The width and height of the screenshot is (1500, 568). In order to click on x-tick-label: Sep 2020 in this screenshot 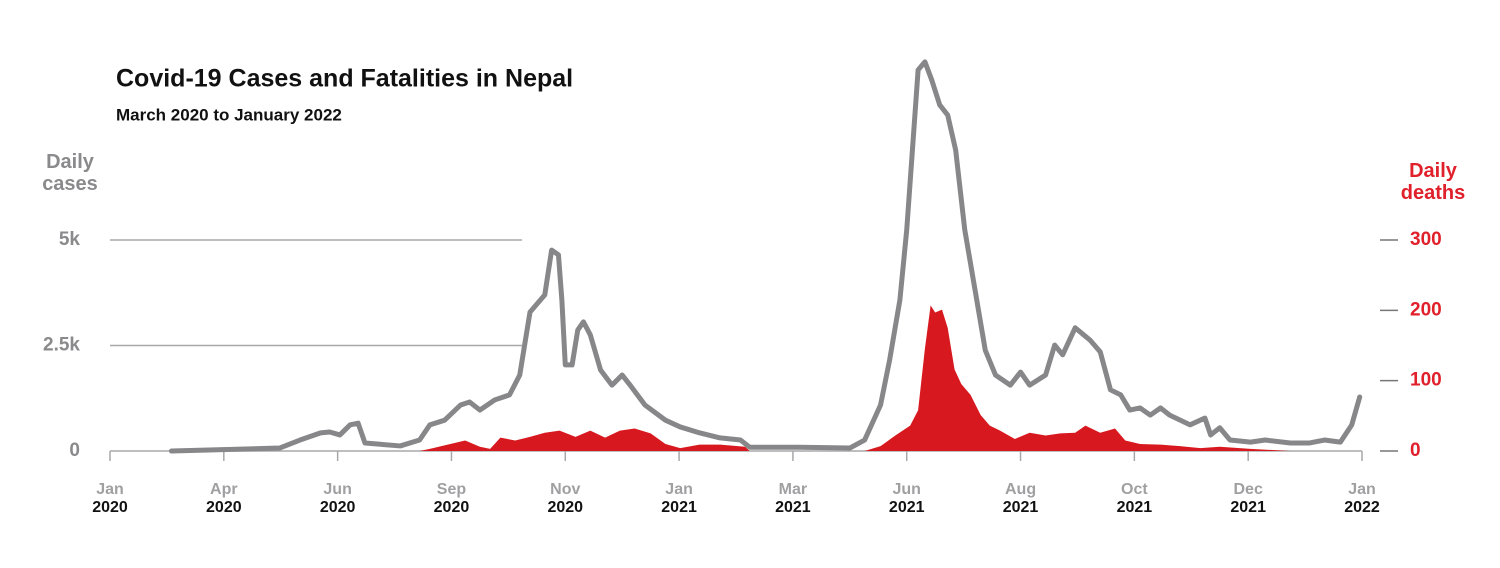, I will do `click(452, 498)`.